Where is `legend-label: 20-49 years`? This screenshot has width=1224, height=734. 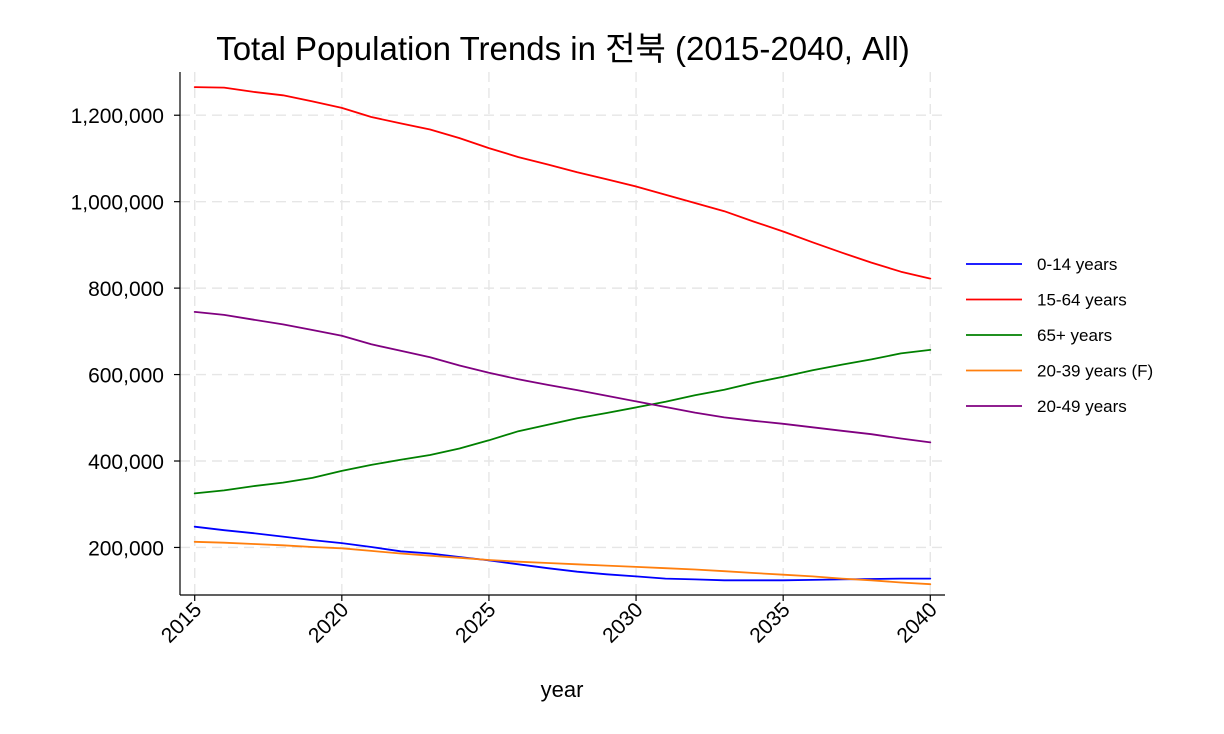 legend-label: 20-49 years is located at coordinates (1082, 406).